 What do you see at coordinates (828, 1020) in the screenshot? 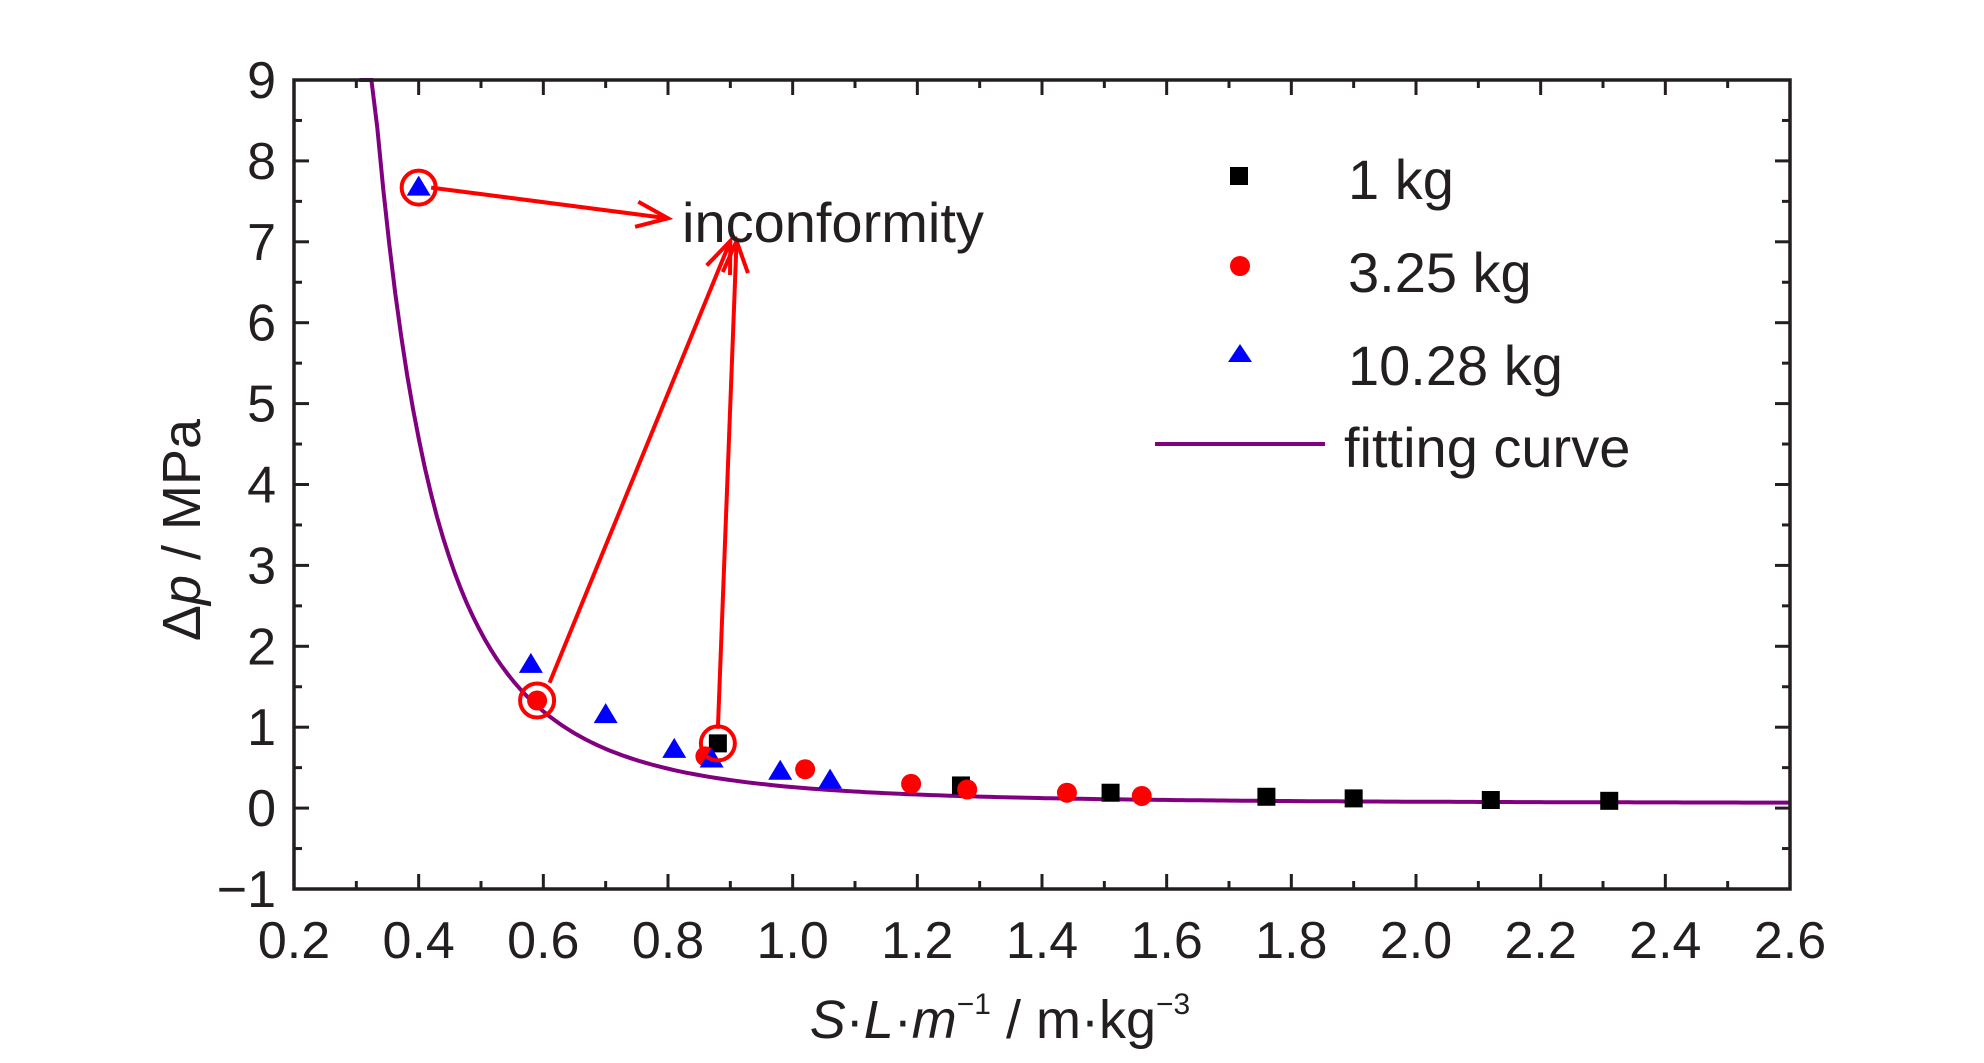
I see `x-axis-title-s: S` at bounding box center [828, 1020].